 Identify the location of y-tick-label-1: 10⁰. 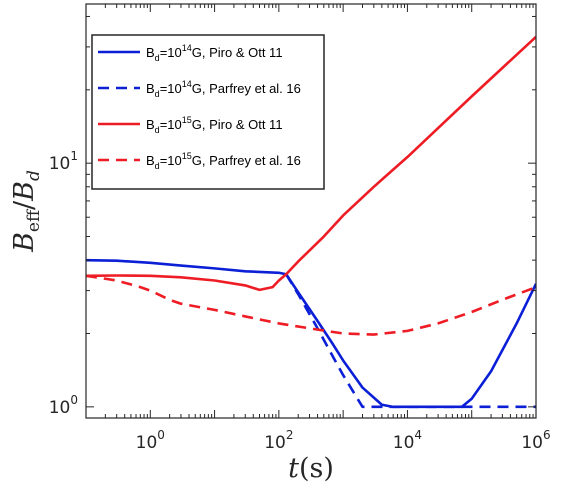
(63, 405).